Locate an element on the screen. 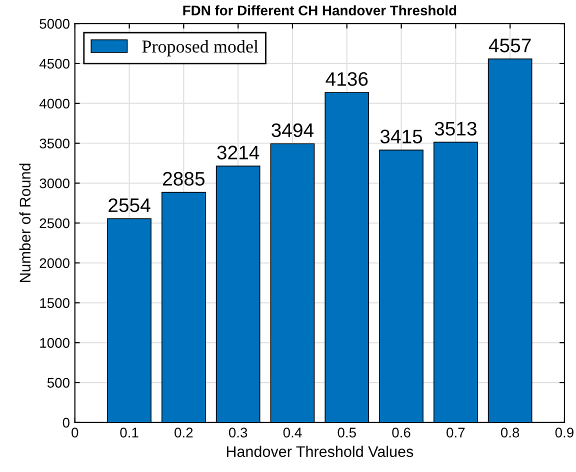  y-tick-label: 3500 is located at coordinates (55, 143).